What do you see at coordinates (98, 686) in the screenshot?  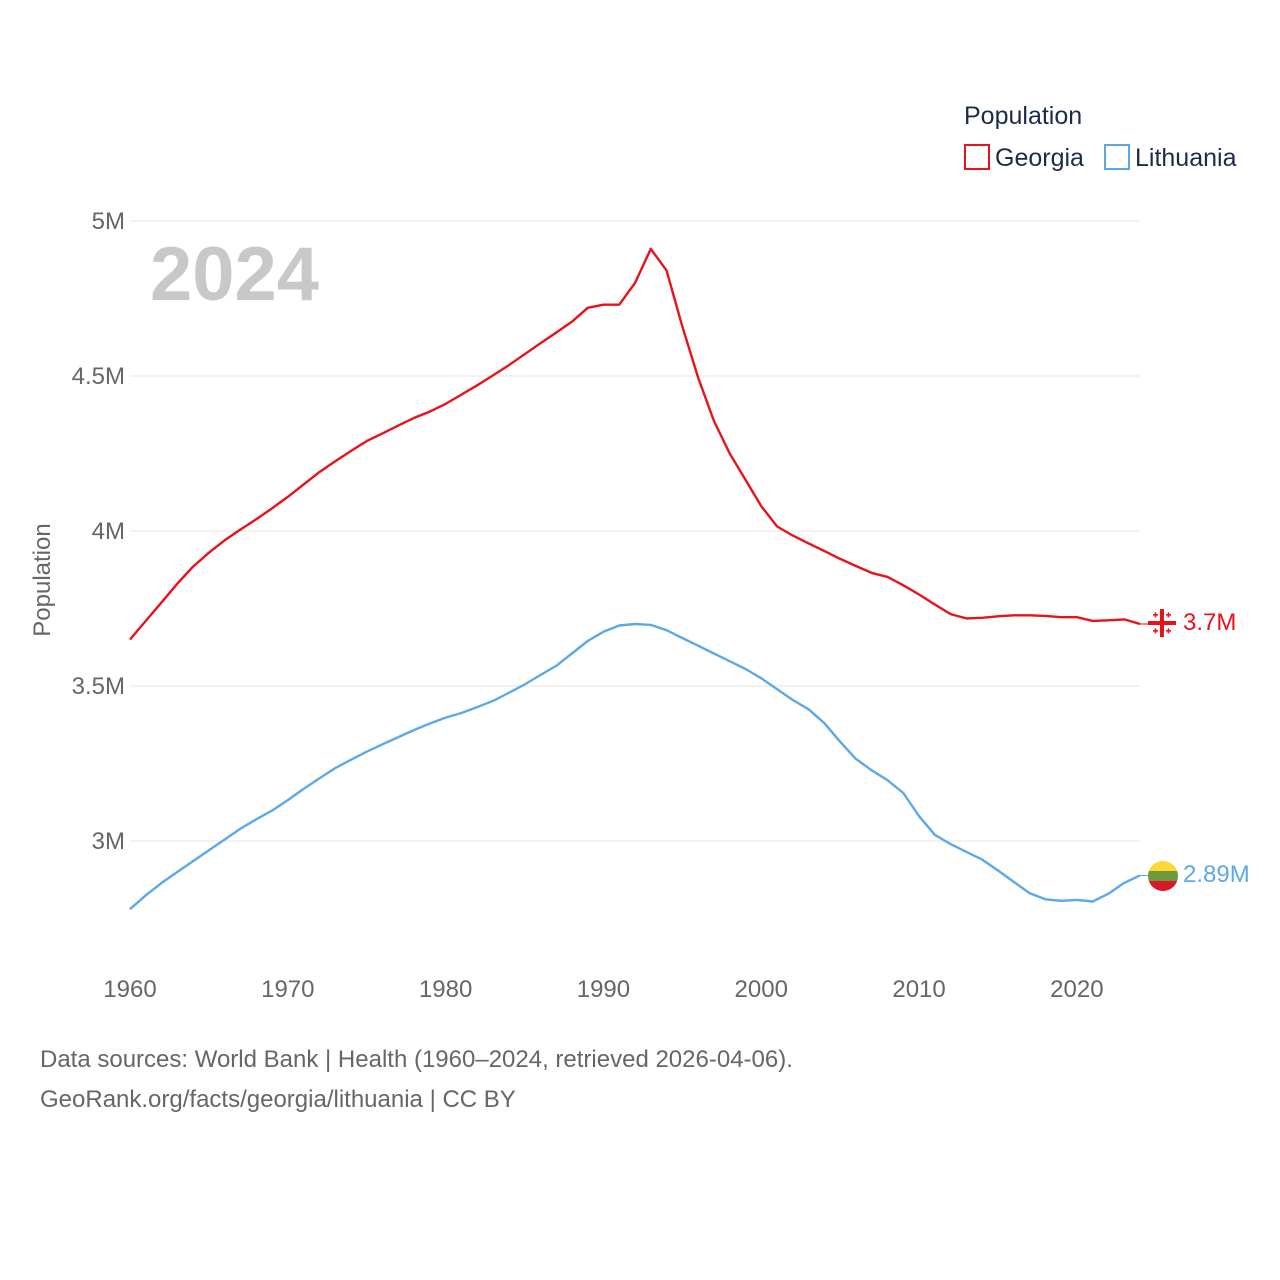 I see `y-tick-label: 3.5M` at bounding box center [98, 686].